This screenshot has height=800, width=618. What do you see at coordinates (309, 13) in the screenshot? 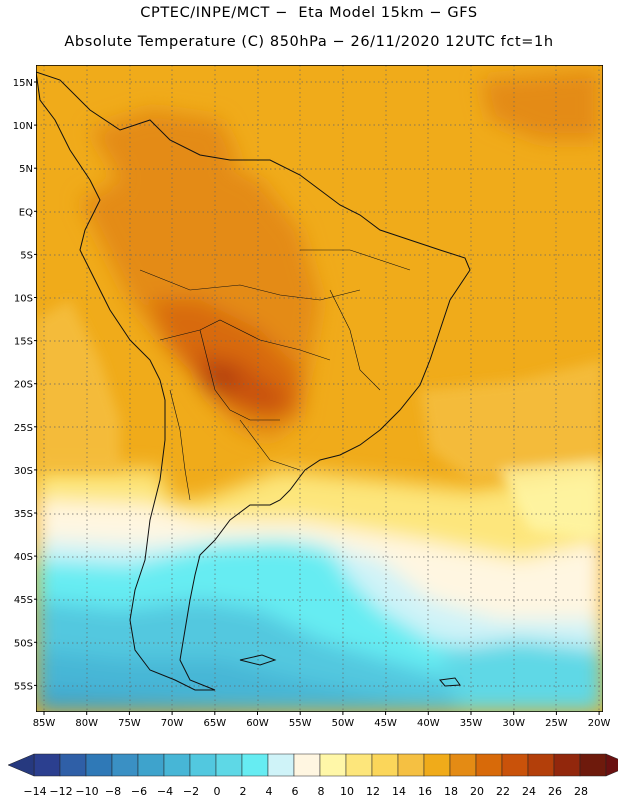
I see `chart-title-line1: CPTEC/INPE/MCT − Eta Model 15km − GFS` at bounding box center [309, 13].